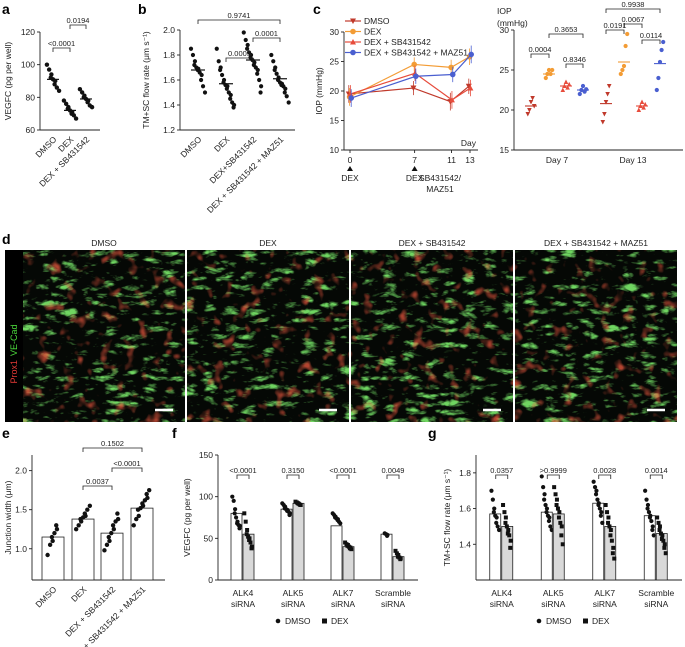 The image size is (685, 647). Describe the element at coordinates (501, 470) in the screenshot. I see `p-value: 0.0357` at that location.